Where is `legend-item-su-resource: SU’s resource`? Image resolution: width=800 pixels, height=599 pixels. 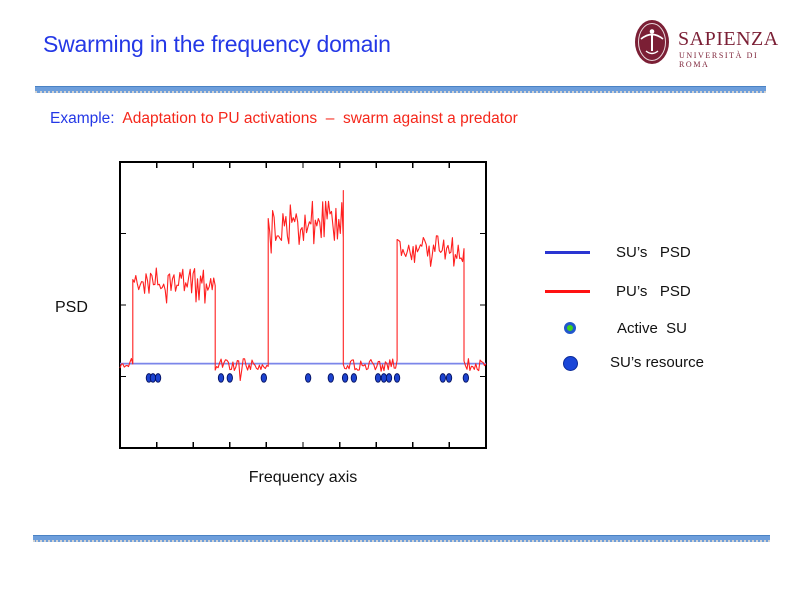
legend-item-su-resource: SU’s resource is located at coordinates (655, 363).